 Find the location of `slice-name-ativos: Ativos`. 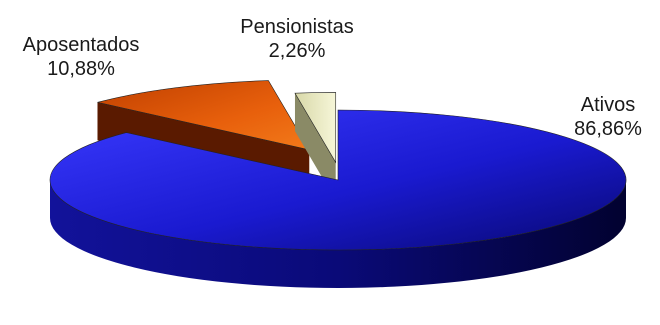

slice-name-ativos: Ativos is located at coordinates (608, 105).